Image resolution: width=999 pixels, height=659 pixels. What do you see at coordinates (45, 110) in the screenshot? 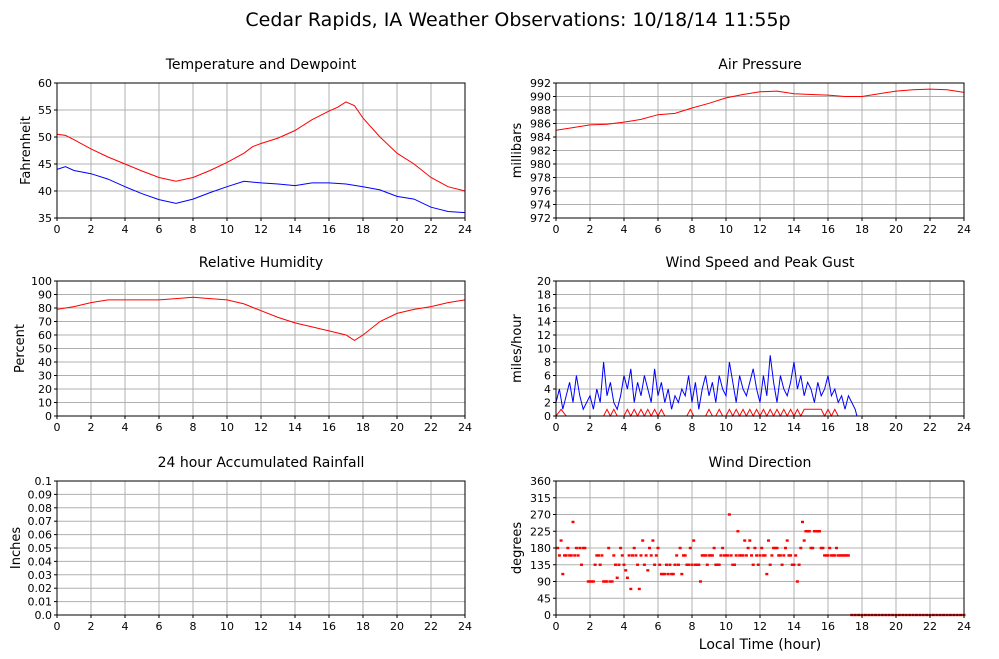
I see `y-tick-label: 55` at bounding box center [45, 110].